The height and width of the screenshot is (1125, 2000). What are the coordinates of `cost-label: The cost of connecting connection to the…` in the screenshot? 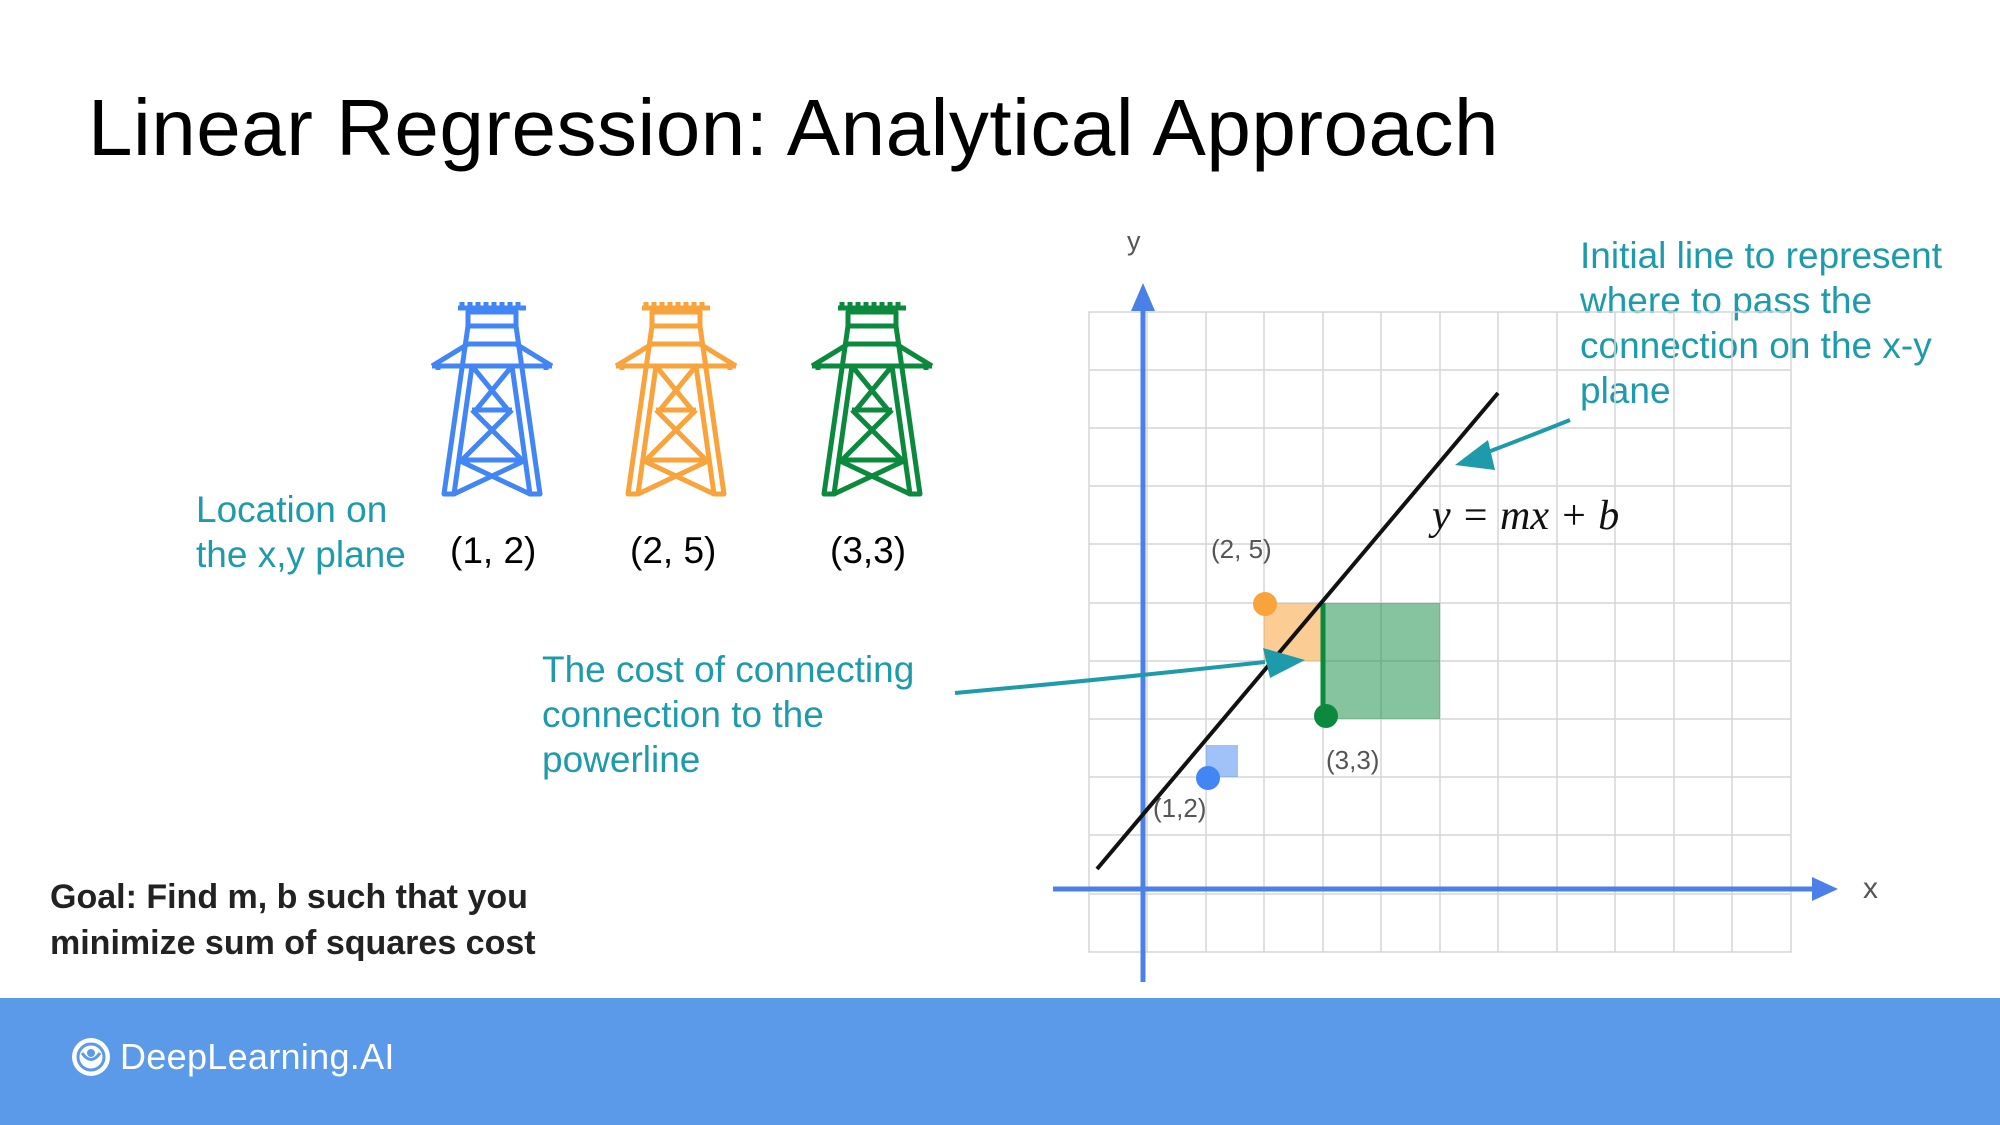 It's located at (728, 714).